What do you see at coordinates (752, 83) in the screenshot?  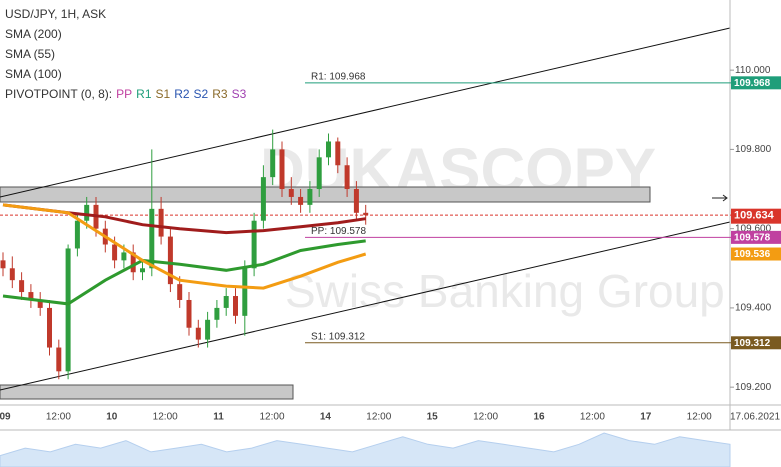 I see `price-box-label: 109.968` at bounding box center [752, 83].